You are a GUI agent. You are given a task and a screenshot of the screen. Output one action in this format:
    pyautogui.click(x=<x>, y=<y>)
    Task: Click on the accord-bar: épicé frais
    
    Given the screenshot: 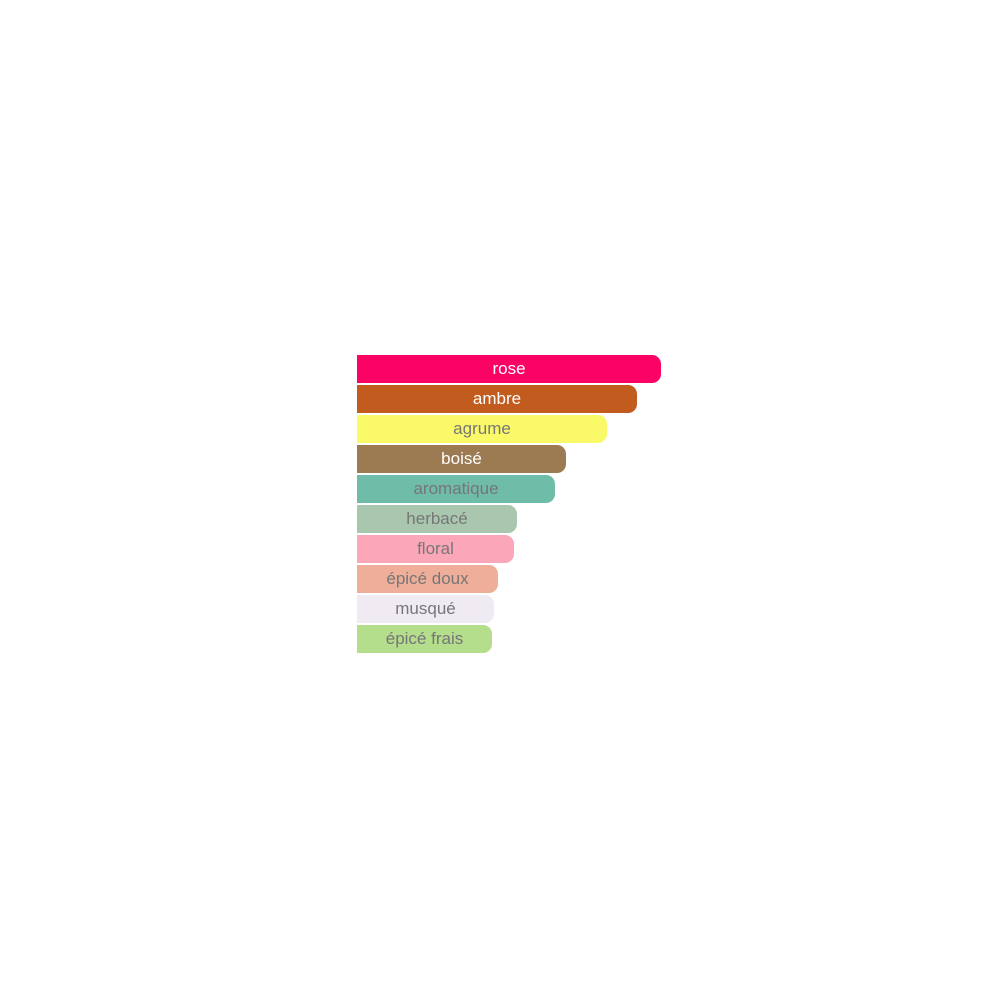 What is the action you would take?
    pyautogui.click(x=424, y=639)
    